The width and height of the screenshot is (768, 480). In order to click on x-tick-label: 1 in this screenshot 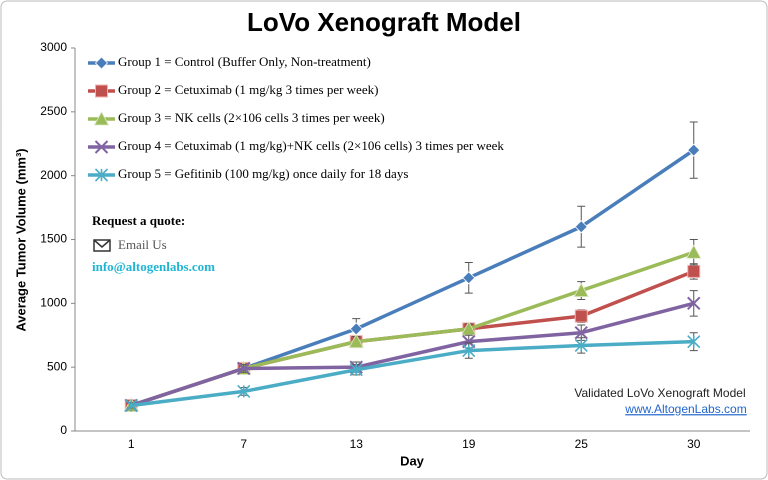, I will do `click(131, 444)`.